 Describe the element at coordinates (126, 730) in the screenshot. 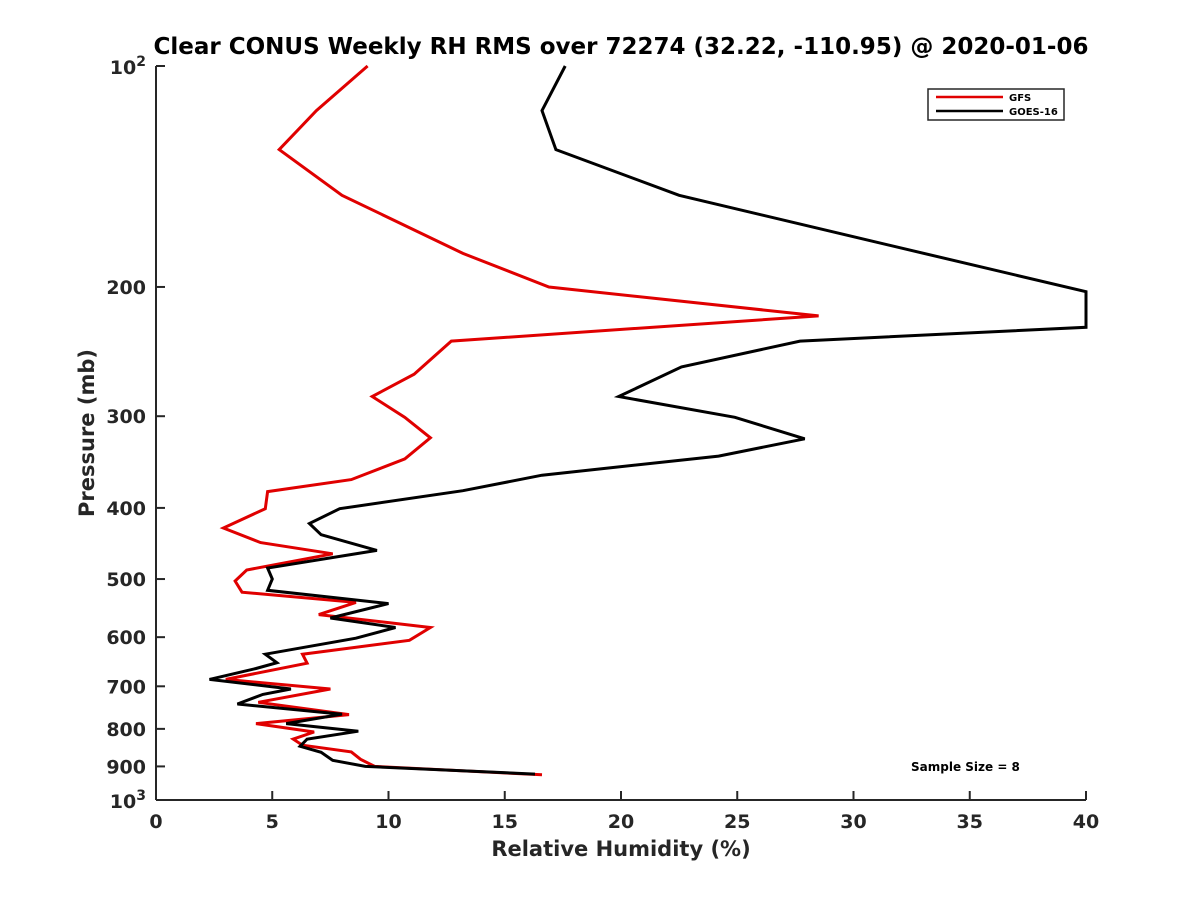

I see `y-tick-label: 800` at that location.